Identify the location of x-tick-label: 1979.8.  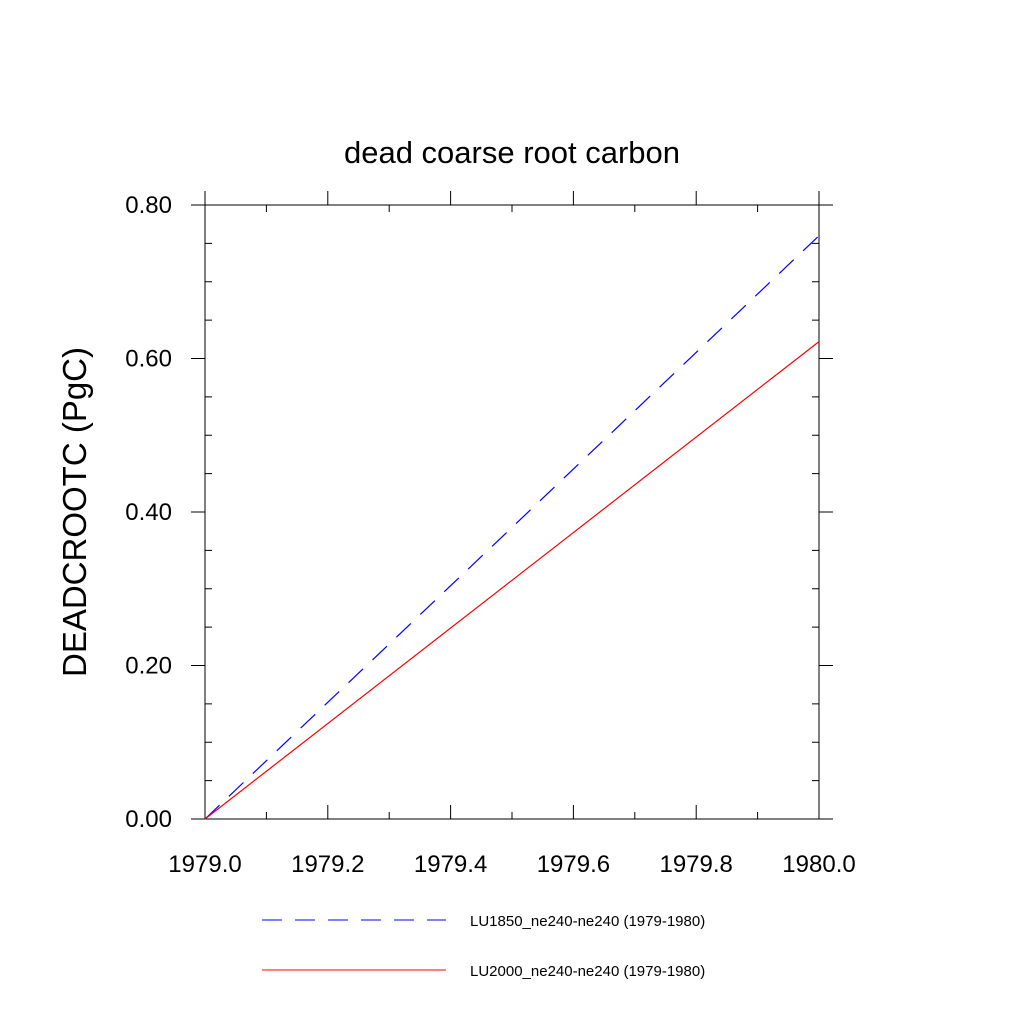
(695, 864).